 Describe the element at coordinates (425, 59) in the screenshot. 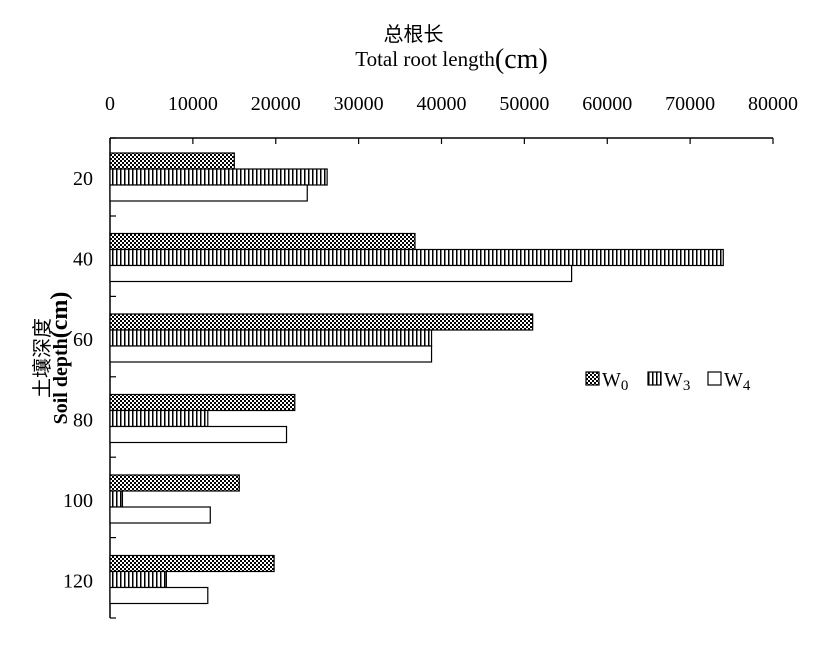

I see `x-axis-label: Total root length` at that location.